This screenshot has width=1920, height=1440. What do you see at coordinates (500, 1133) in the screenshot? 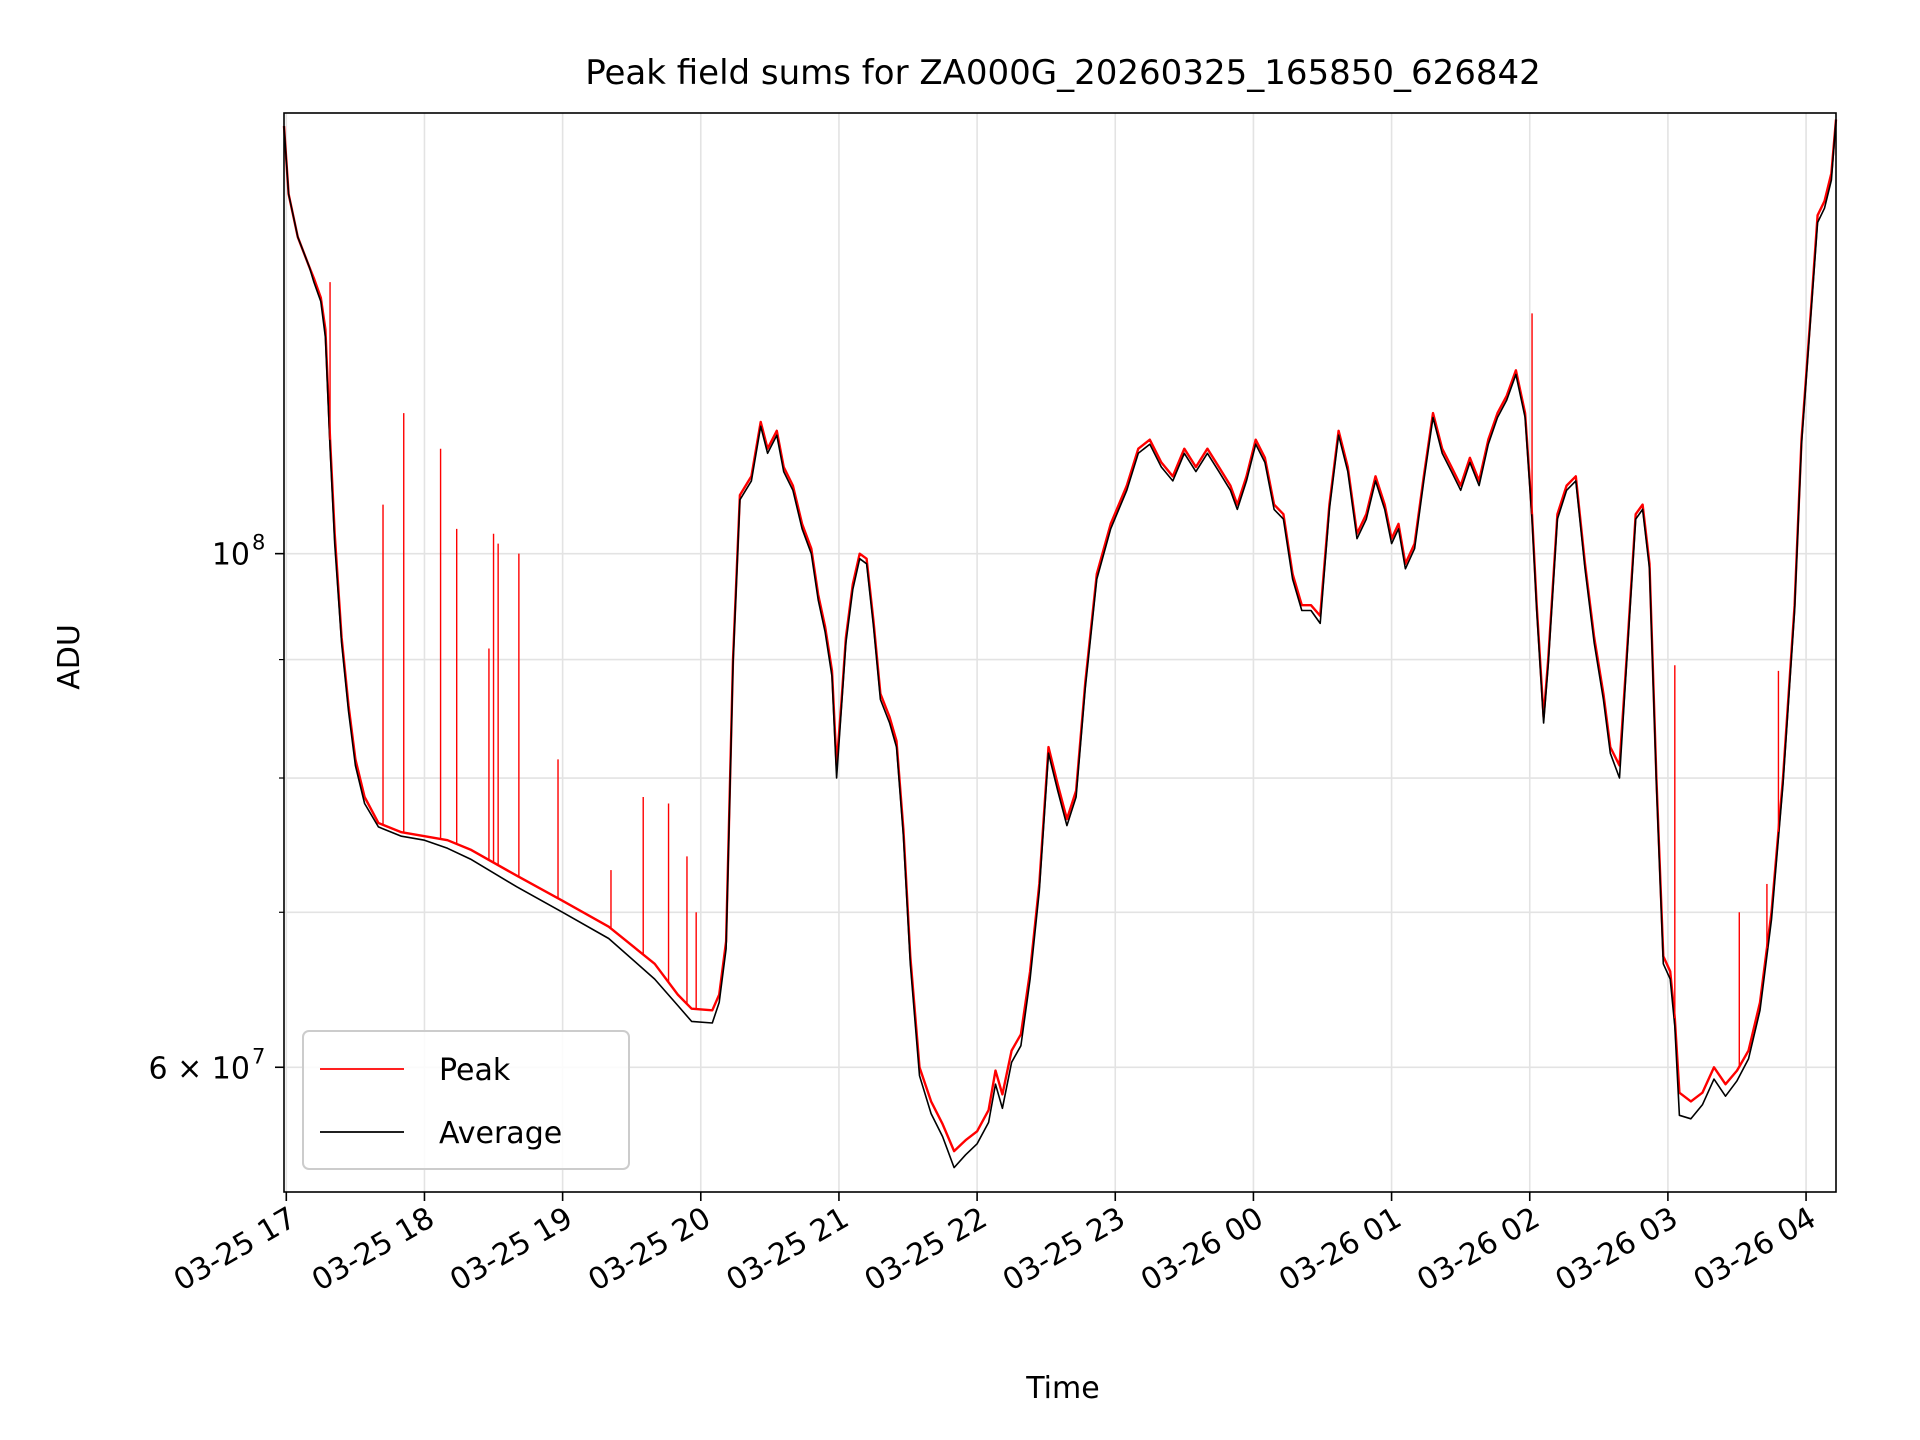
I see `legend-average-label: Average` at bounding box center [500, 1133].